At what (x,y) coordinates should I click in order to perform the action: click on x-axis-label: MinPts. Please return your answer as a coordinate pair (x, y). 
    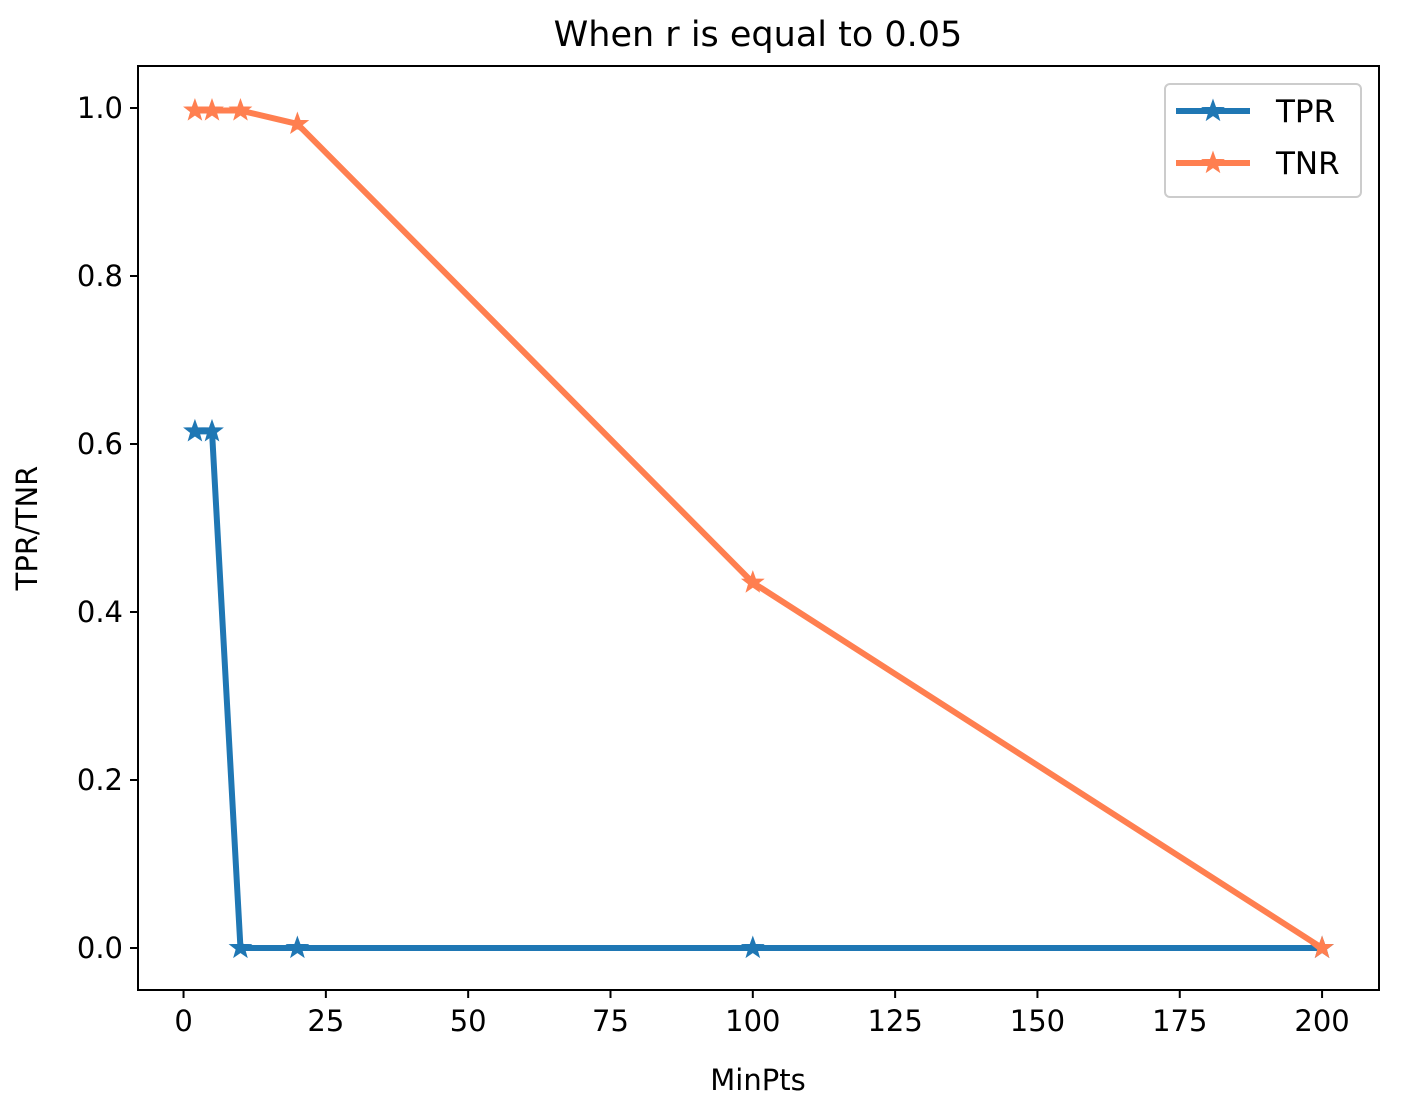
    Looking at the image, I should click on (757, 1080).